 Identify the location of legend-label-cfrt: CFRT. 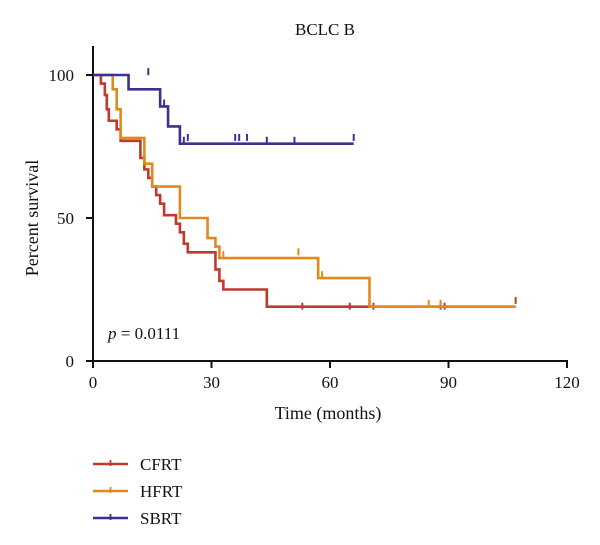
(161, 464).